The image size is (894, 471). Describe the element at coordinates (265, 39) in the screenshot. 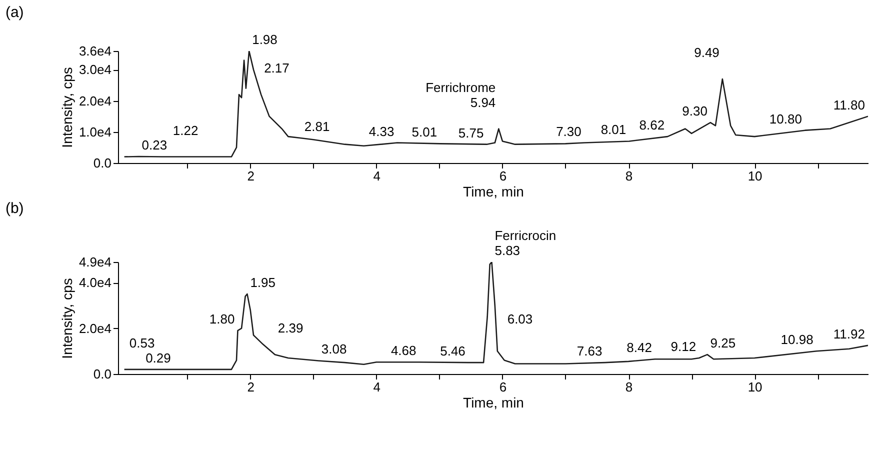

I see `annotation: 1.98` at that location.